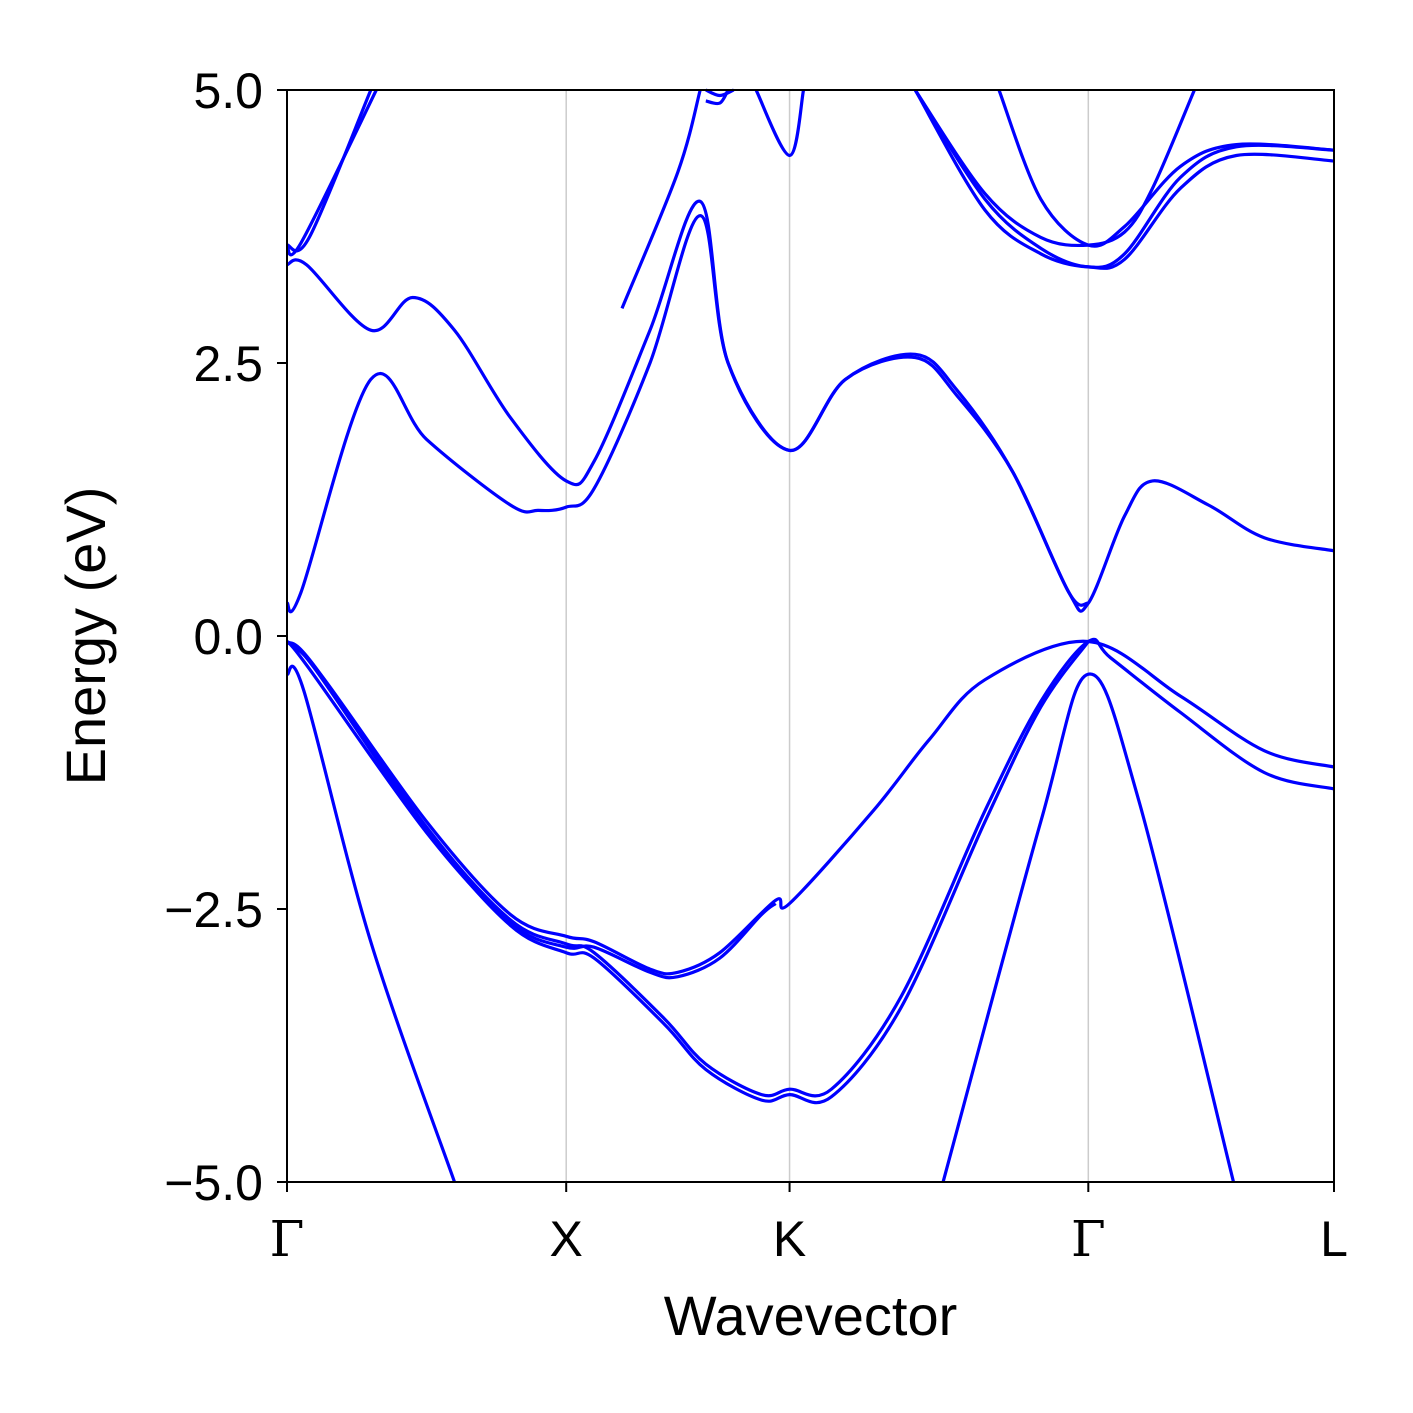 This screenshot has width=1413, height=1413. What do you see at coordinates (811, 1315) in the screenshot?
I see `x-axis-label: Wavevector` at bounding box center [811, 1315].